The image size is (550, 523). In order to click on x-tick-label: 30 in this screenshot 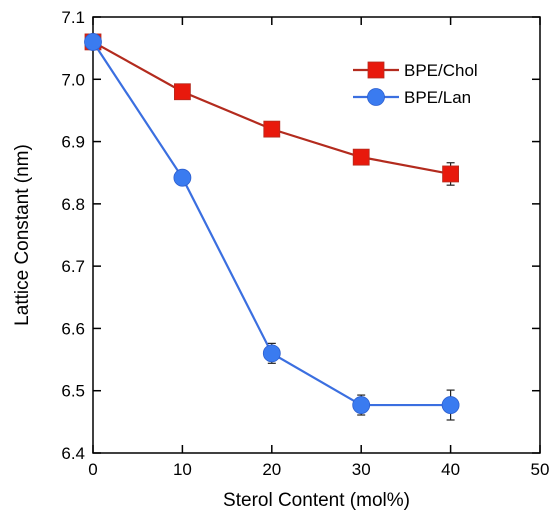, I will do `click(361, 469)`.